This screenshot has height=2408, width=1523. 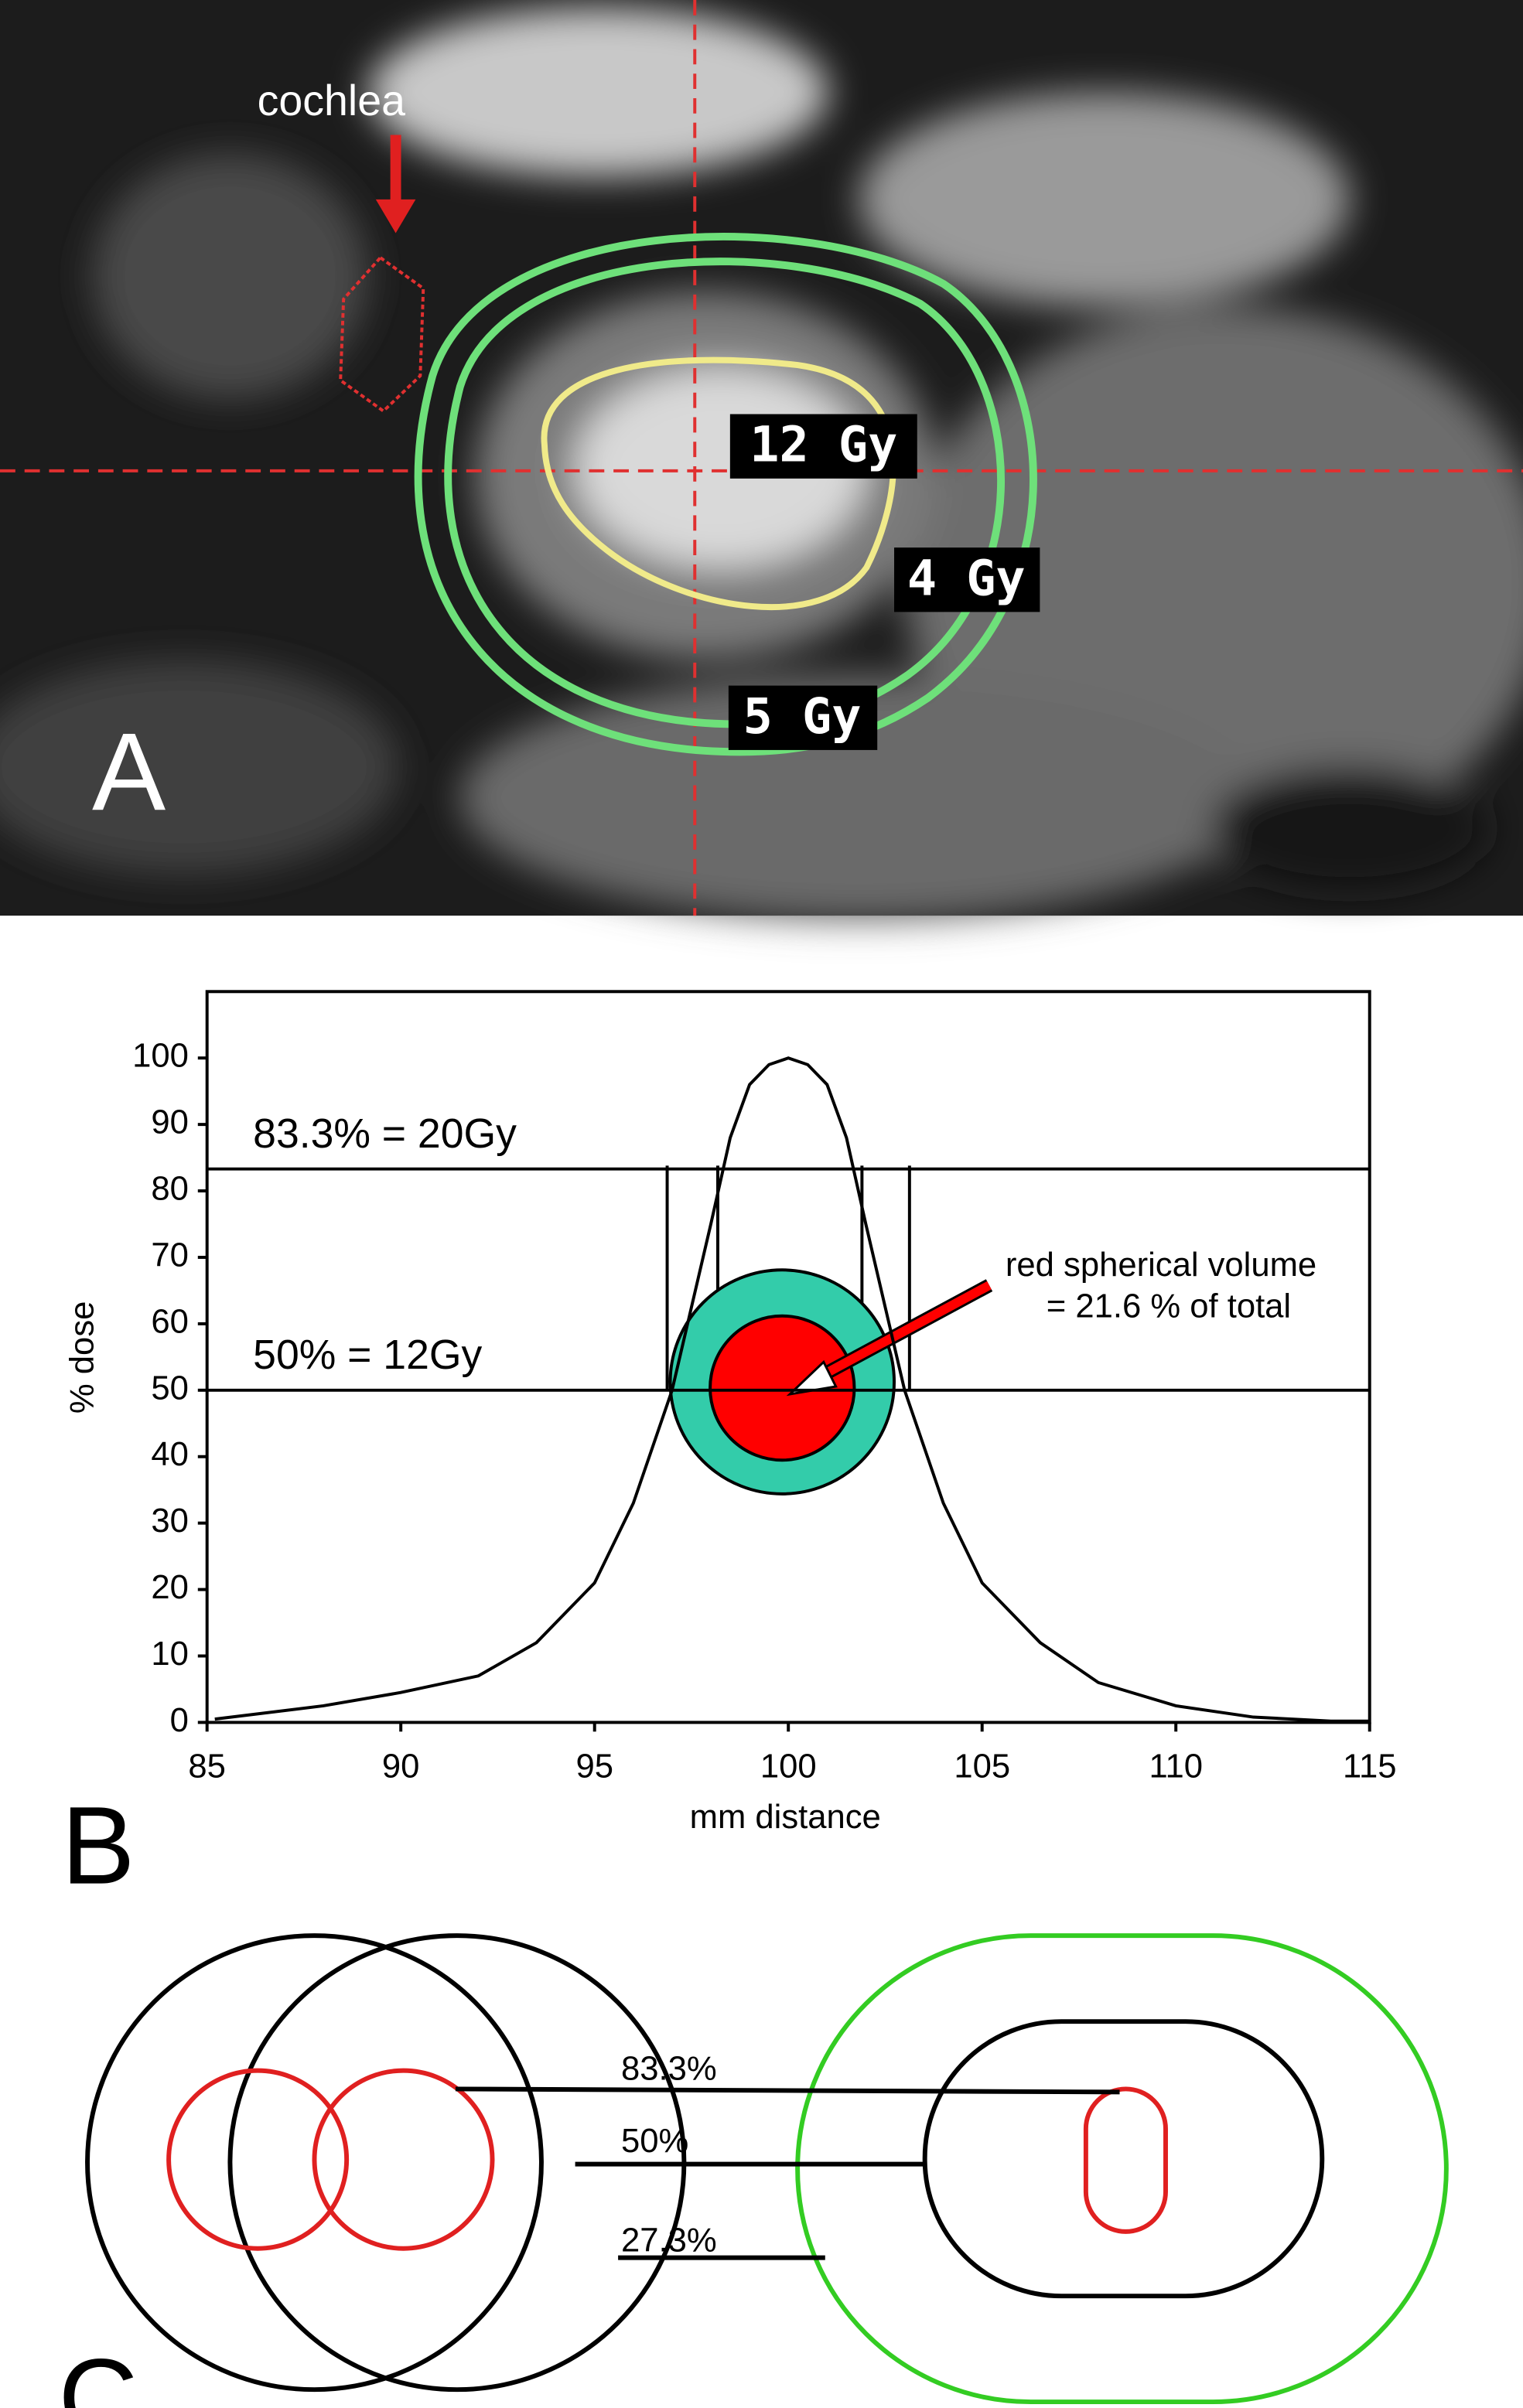 I want to click on y-tick-label: 90, so click(x=170, y=1122).